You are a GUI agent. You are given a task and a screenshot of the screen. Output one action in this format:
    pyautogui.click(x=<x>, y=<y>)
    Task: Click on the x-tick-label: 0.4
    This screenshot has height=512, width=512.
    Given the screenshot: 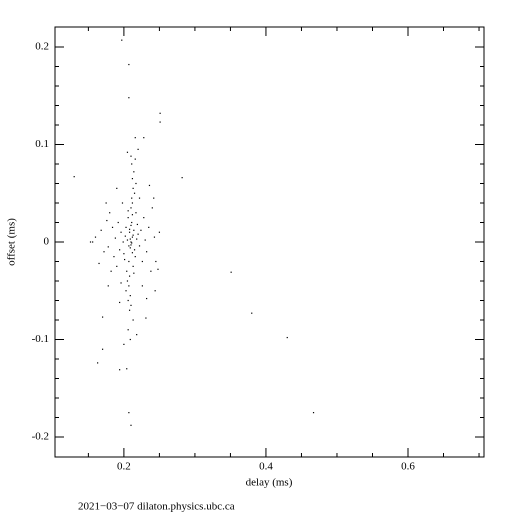 What is the action you would take?
    pyautogui.click(x=266, y=467)
    